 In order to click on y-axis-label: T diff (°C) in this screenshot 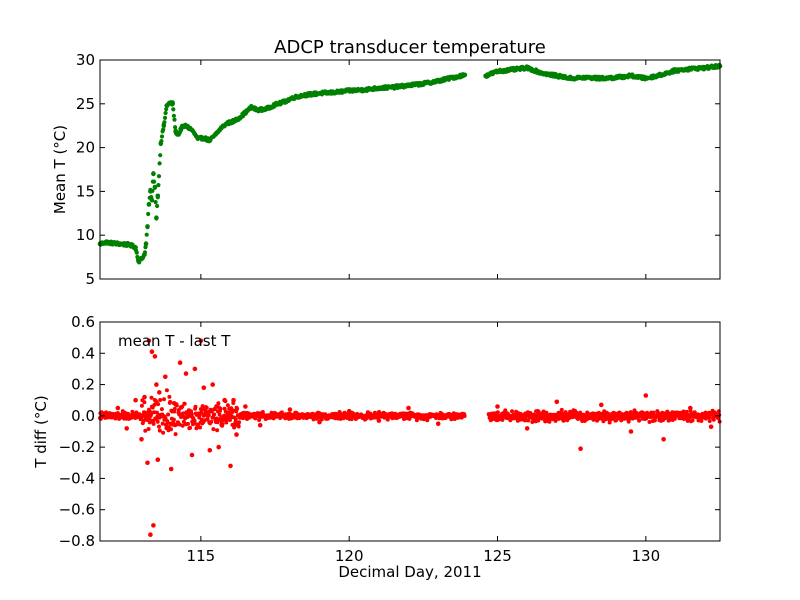, I will do `click(41, 431)`.